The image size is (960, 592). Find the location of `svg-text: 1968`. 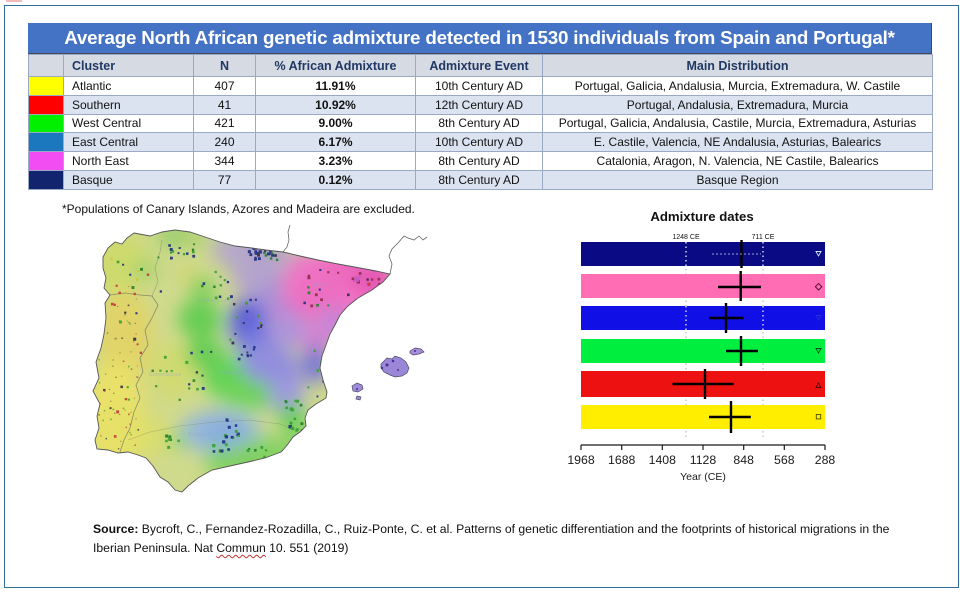

svg-text: 1968 is located at coordinates (581, 460).